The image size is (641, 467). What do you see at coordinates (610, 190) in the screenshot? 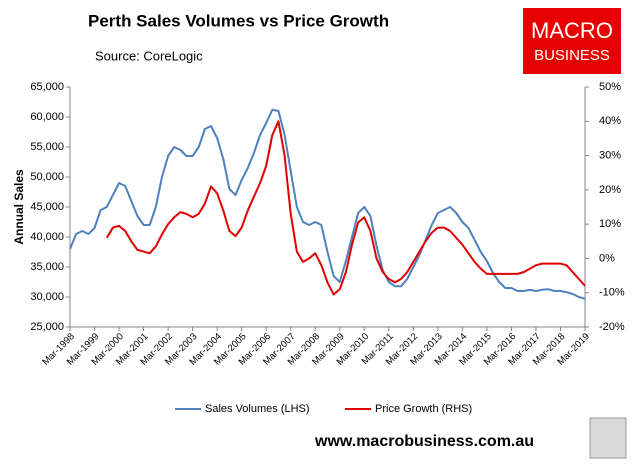
I see `y2-tick-label: 20%` at bounding box center [610, 190].